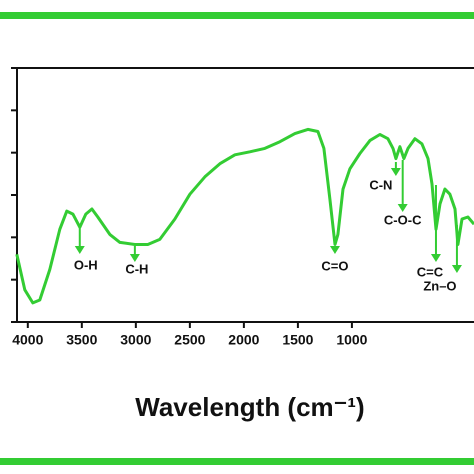 This screenshot has height=474, width=474. Describe the element at coordinates (297, 340) in the screenshot. I see `x-tick-label: 1500` at that location.